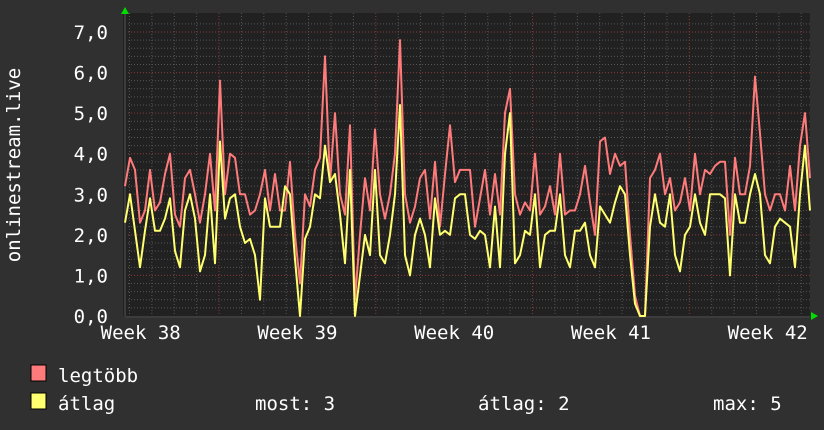 This screenshot has height=430, width=824. Describe the element at coordinates (91, 236) in the screenshot. I see `y-tick-label: 2,0` at that location.